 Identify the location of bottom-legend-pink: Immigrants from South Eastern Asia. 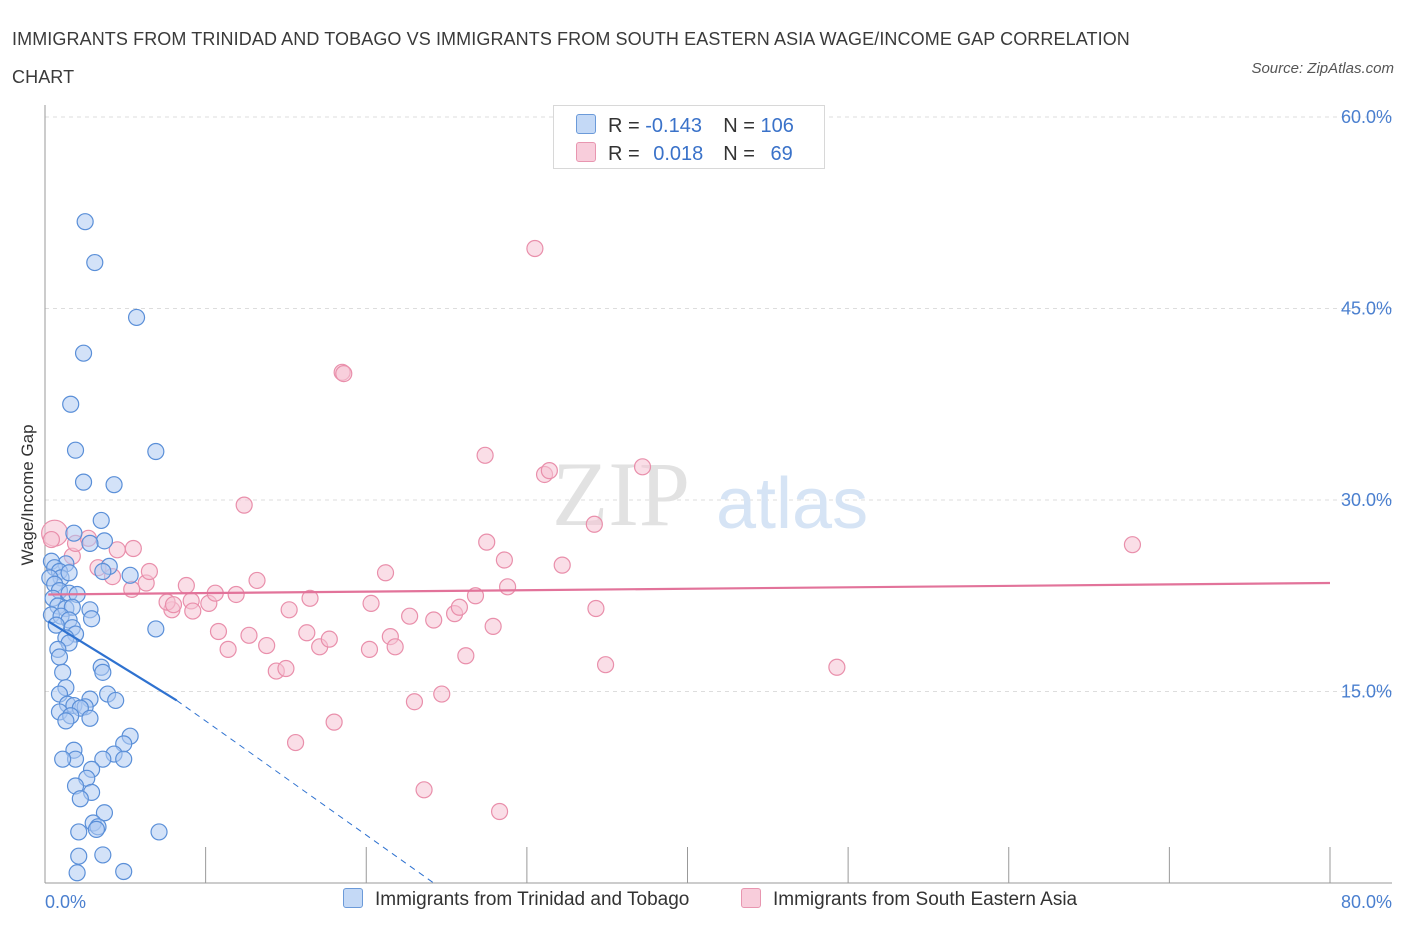
(909, 899).